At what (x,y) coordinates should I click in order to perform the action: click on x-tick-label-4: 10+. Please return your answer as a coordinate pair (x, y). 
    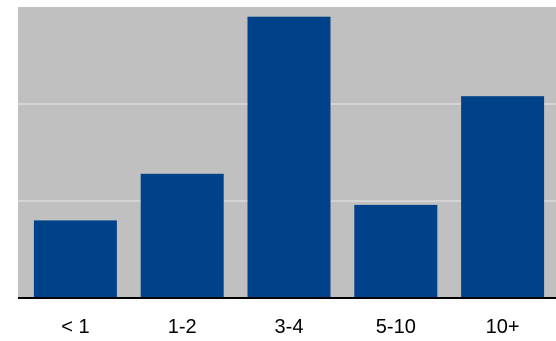
    Looking at the image, I should click on (503, 327).